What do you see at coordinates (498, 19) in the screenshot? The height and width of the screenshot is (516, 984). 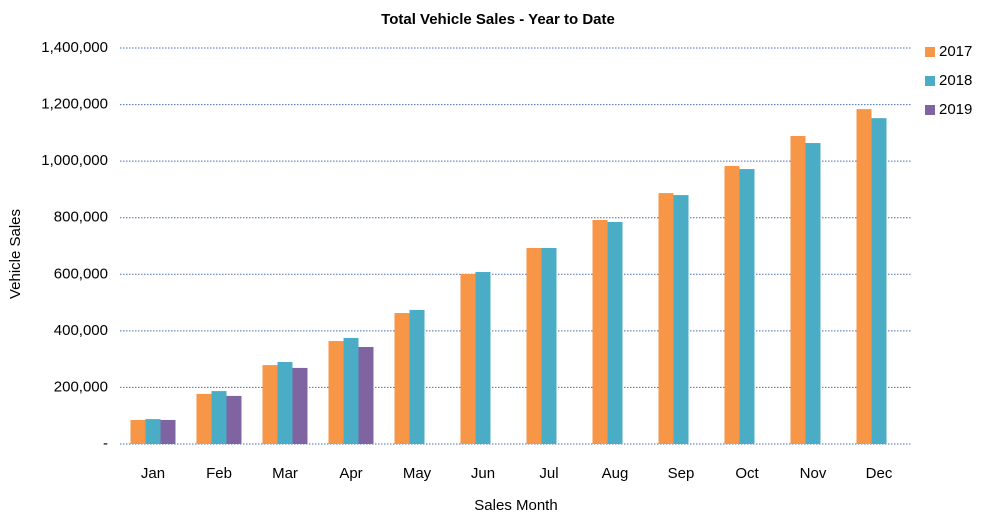 I see `chart-title: Total Vehicle Sales - Year to Date` at bounding box center [498, 19].